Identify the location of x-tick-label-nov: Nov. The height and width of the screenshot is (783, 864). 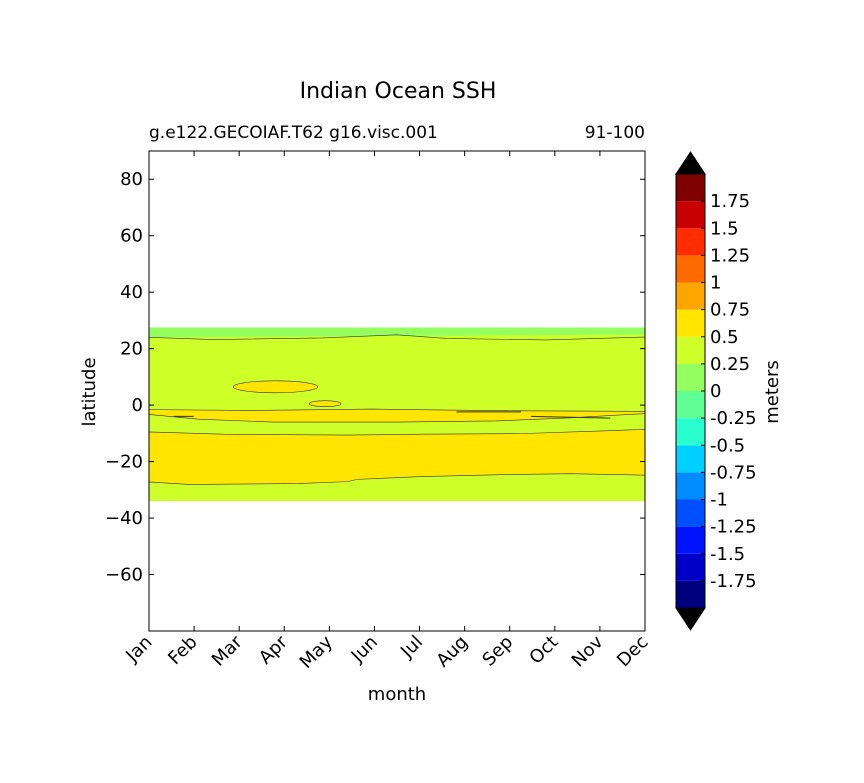
(588, 651).